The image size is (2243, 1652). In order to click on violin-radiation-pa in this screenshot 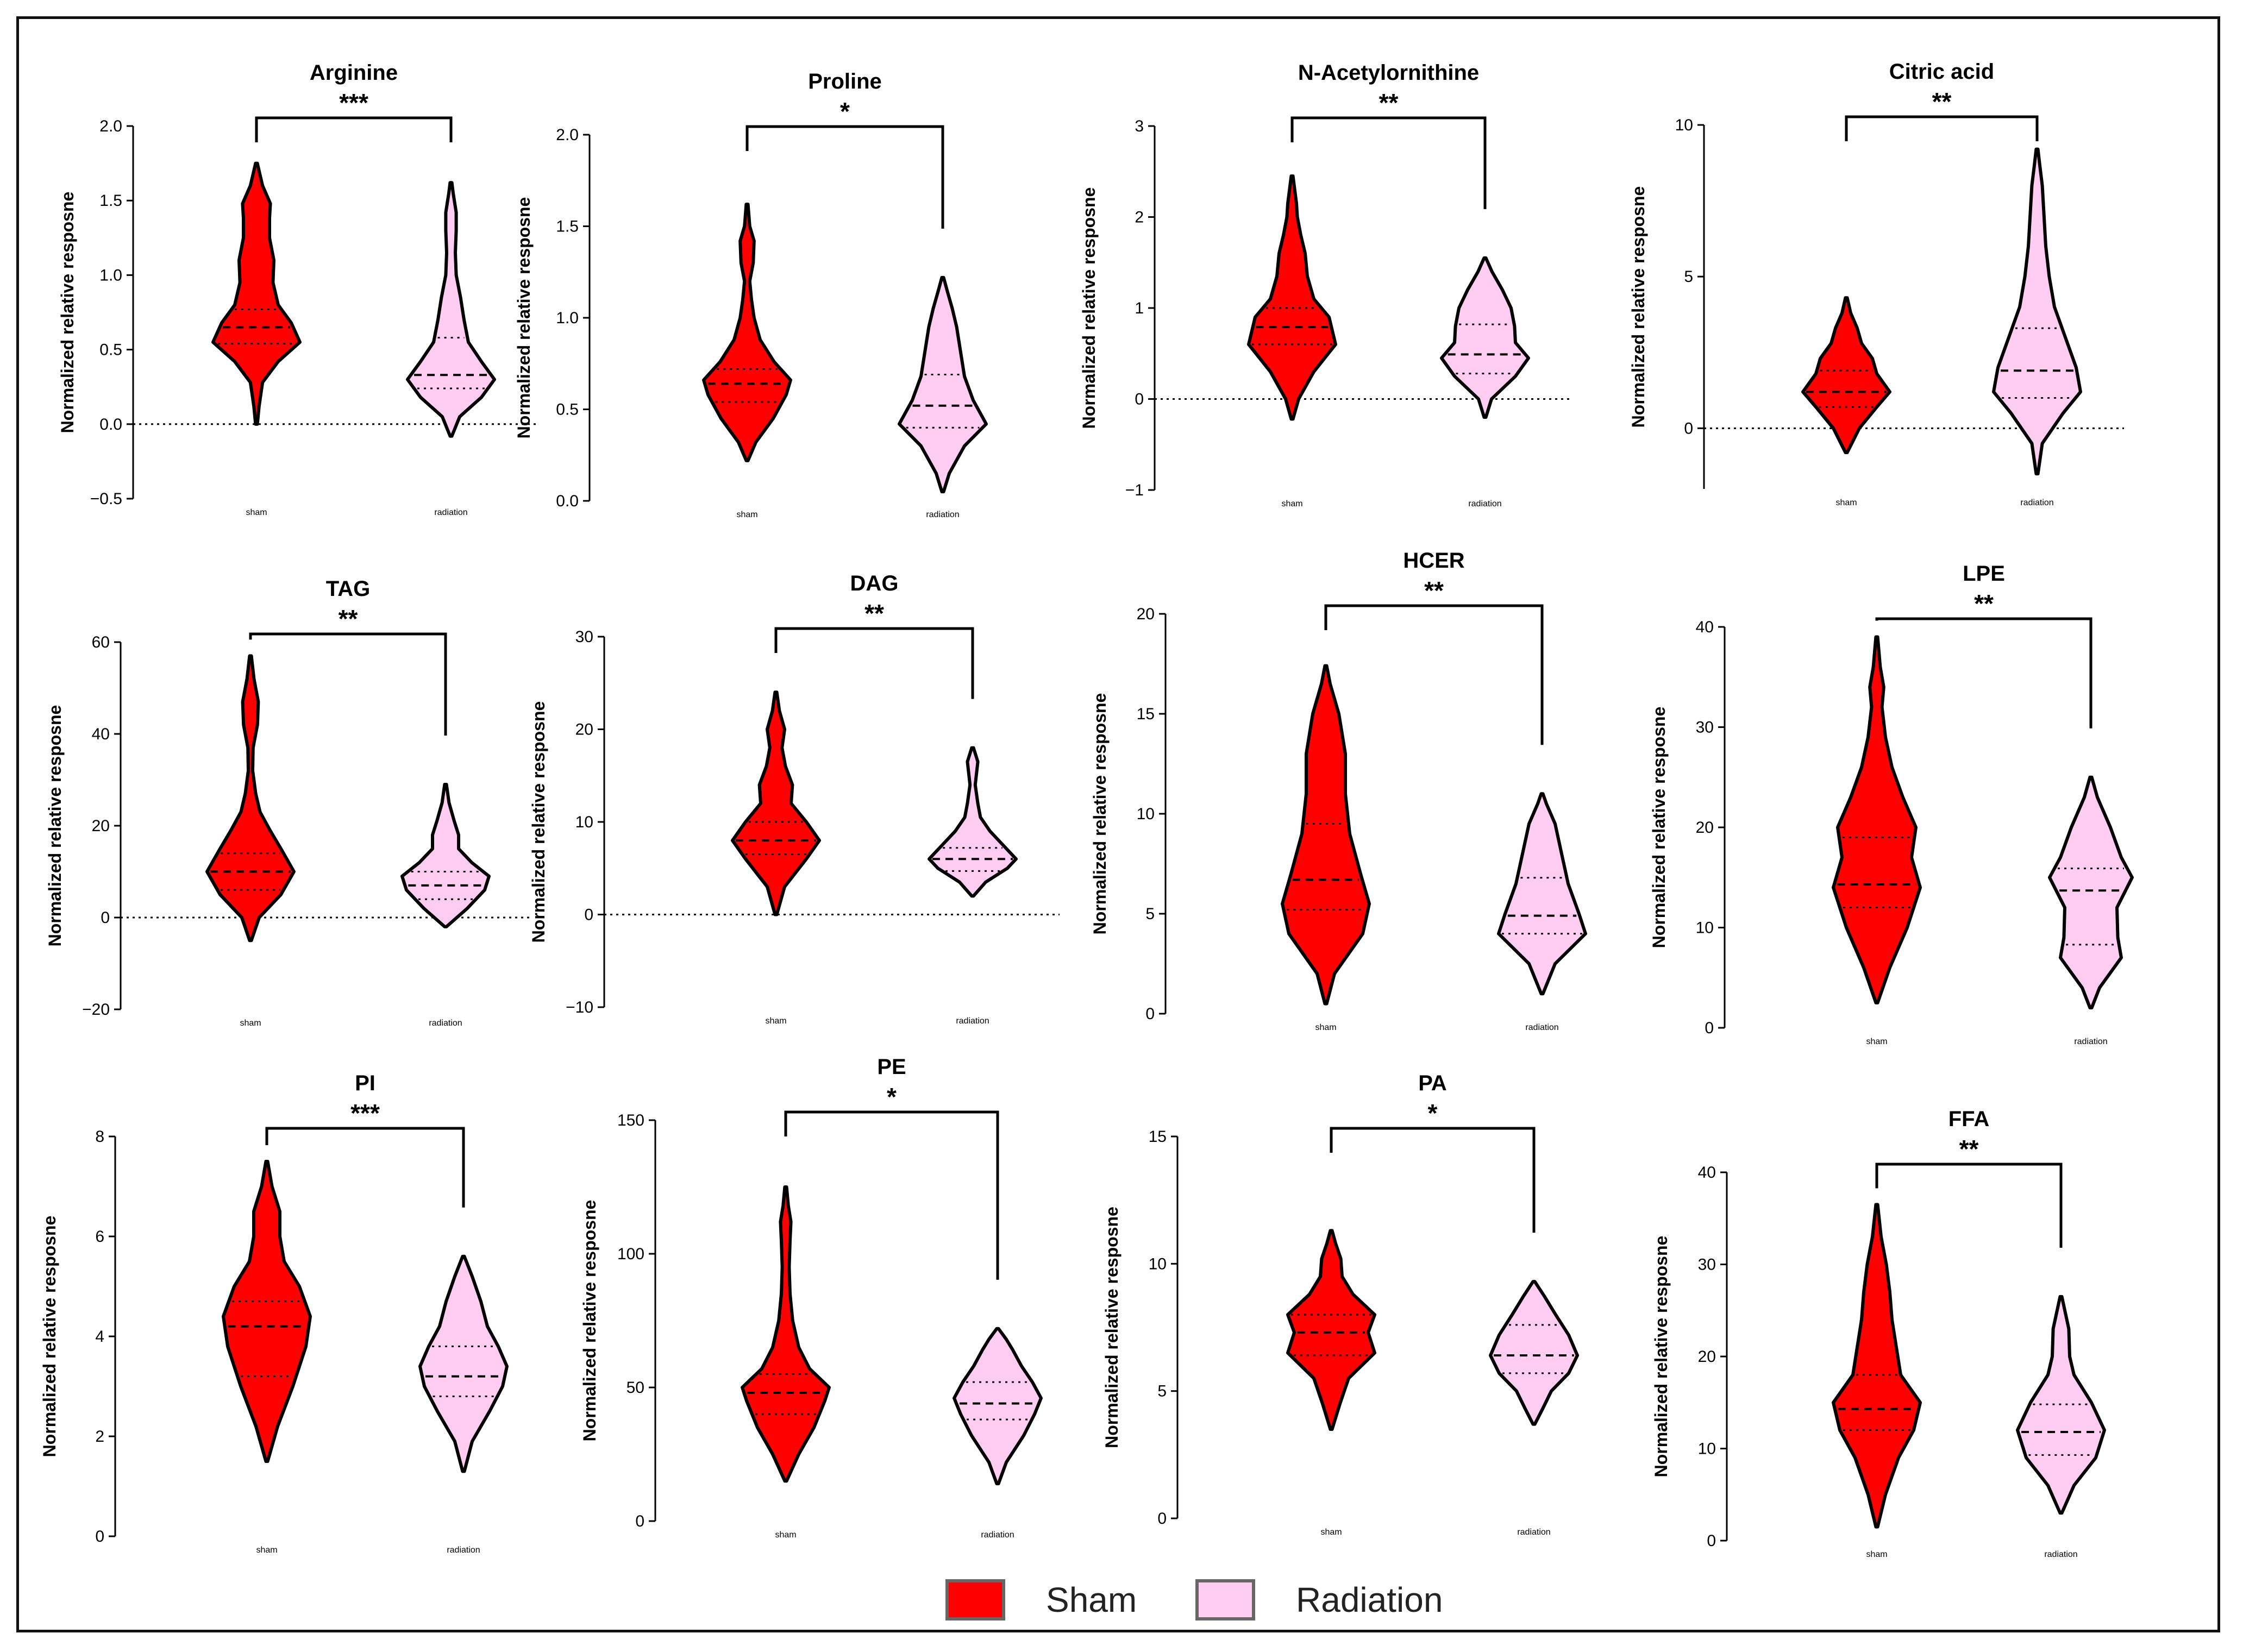, I will do `click(1534, 1353)`.